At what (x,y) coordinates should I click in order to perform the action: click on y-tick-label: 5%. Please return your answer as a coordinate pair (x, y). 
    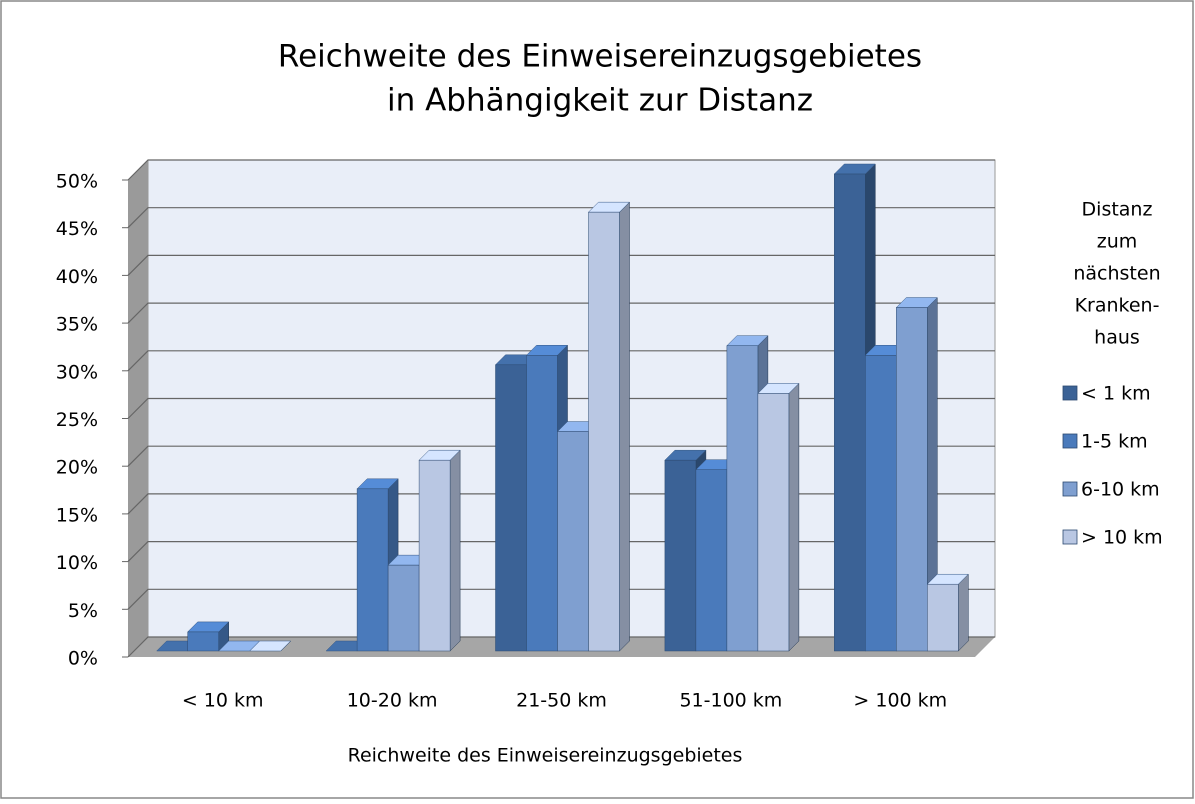
    Looking at the image, I should click on (83, 611).